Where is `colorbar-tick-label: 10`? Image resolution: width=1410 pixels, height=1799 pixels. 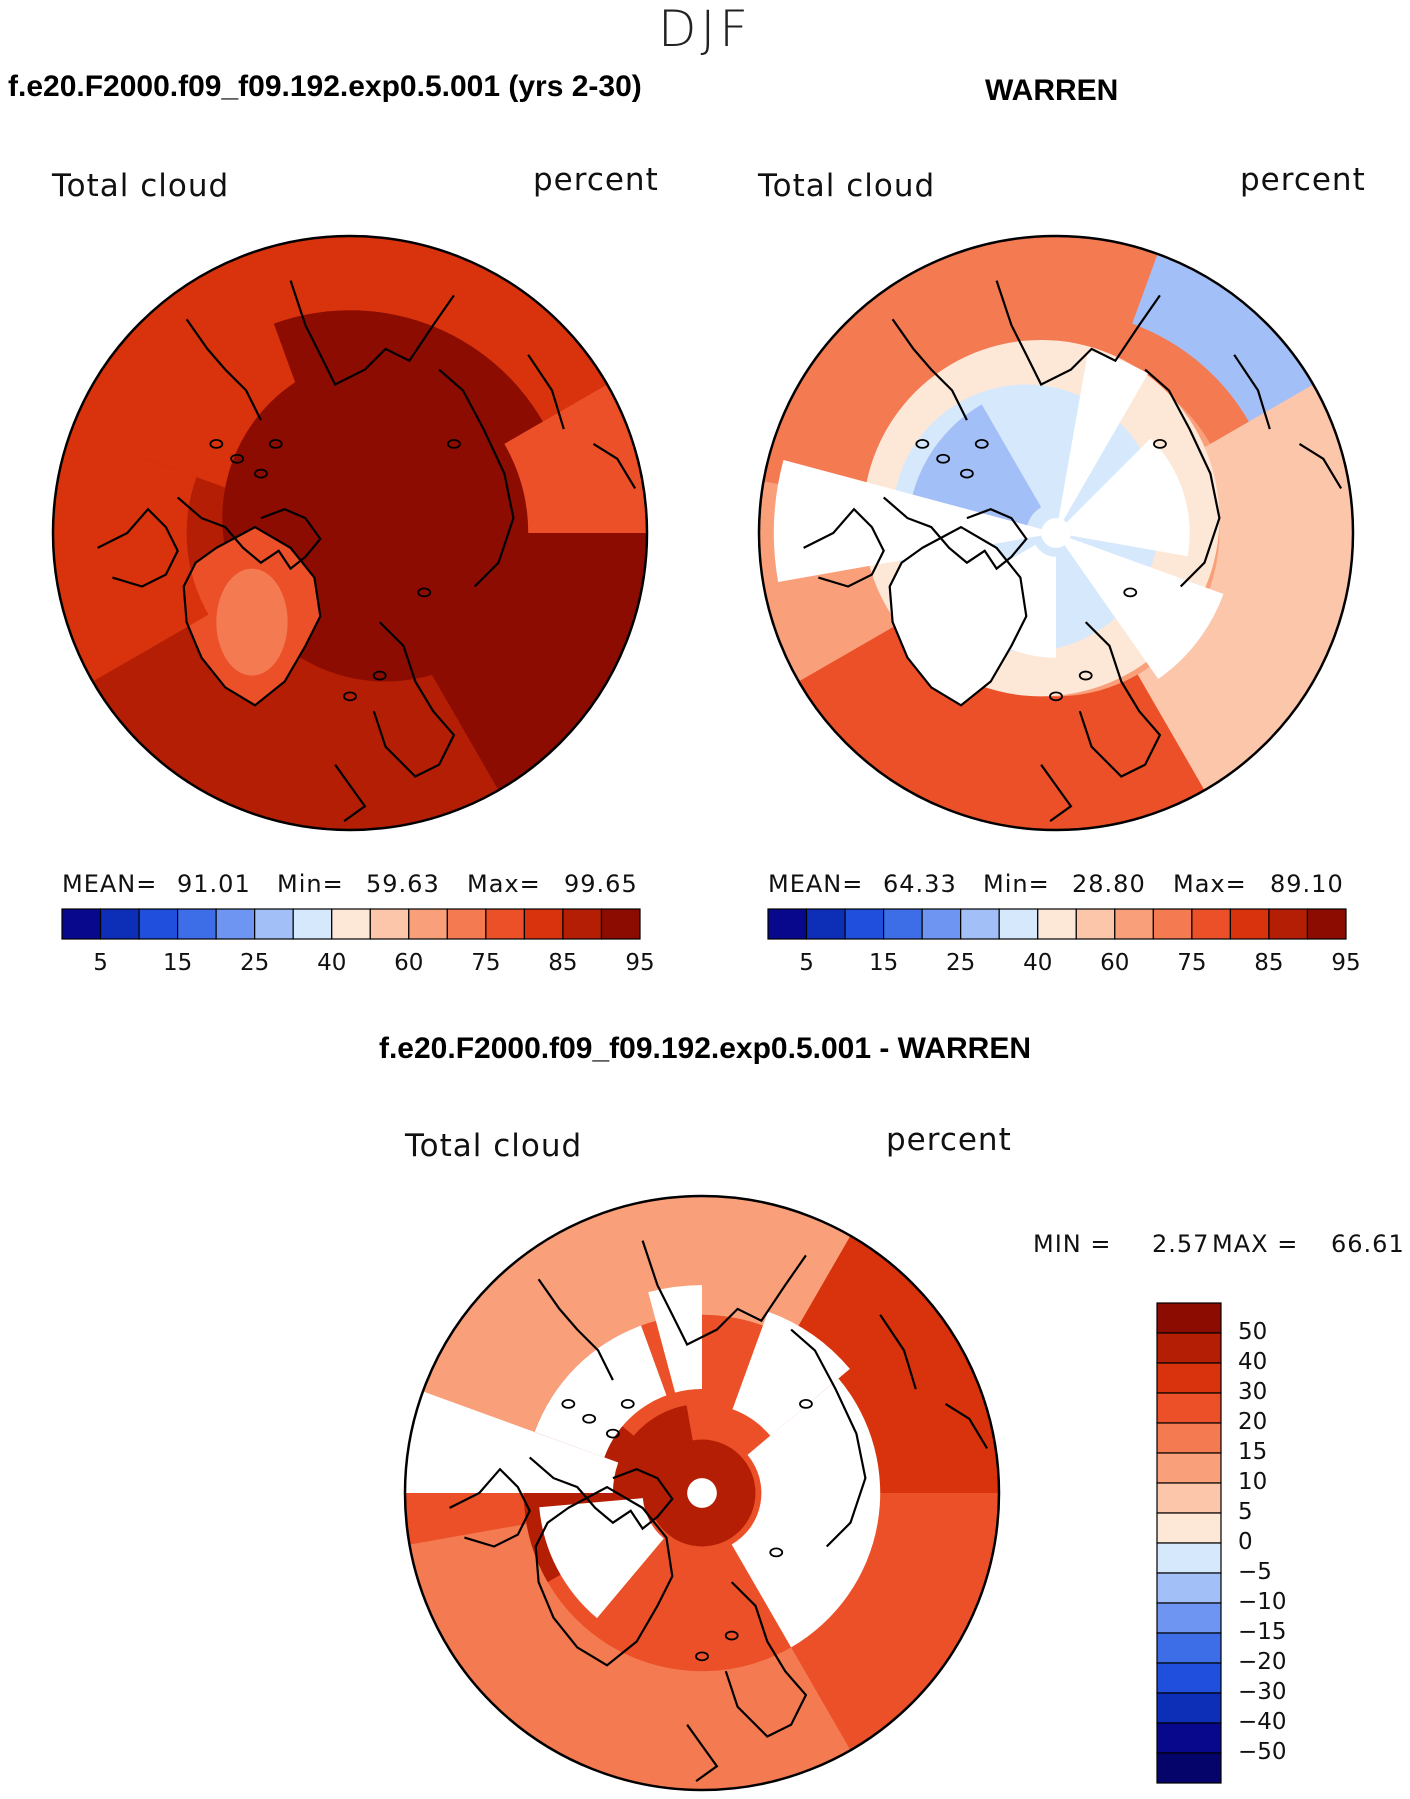 colorbar-tick-label: 10 is located at coordinates (1253, 1482).